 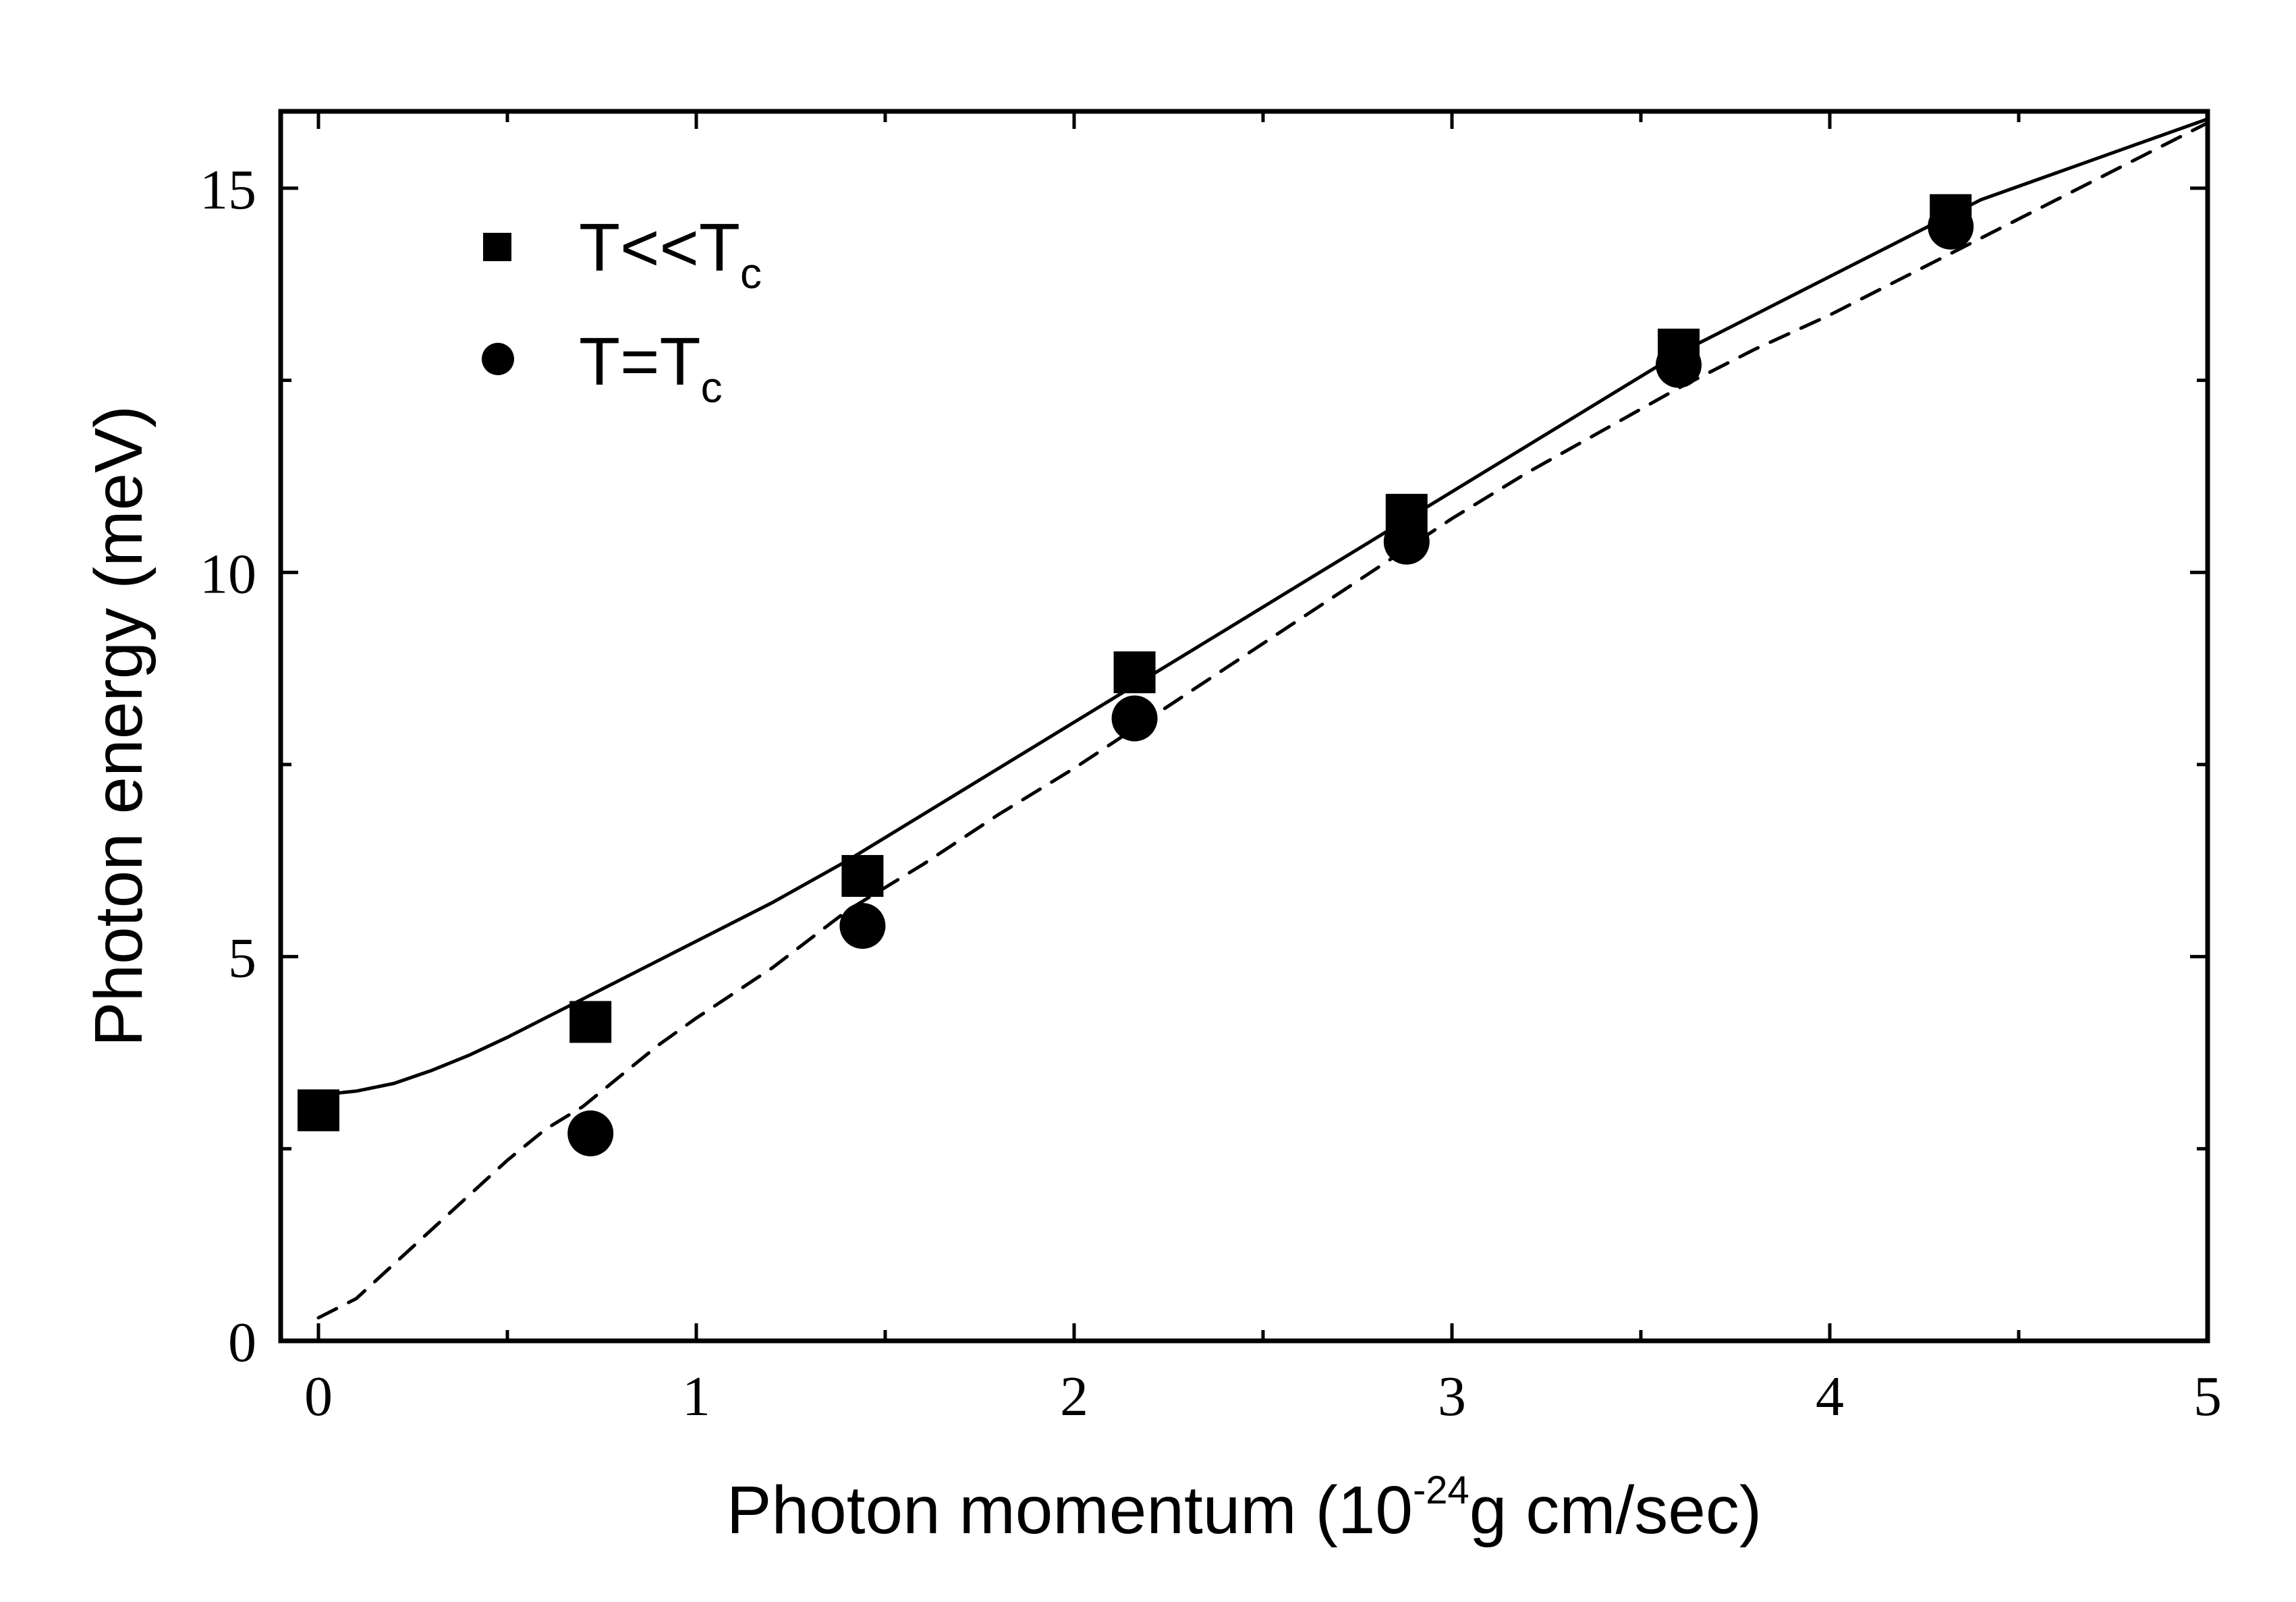 I want to click on legend-label-t-equals-tc: T=Tc, so click(x=651, y=368).